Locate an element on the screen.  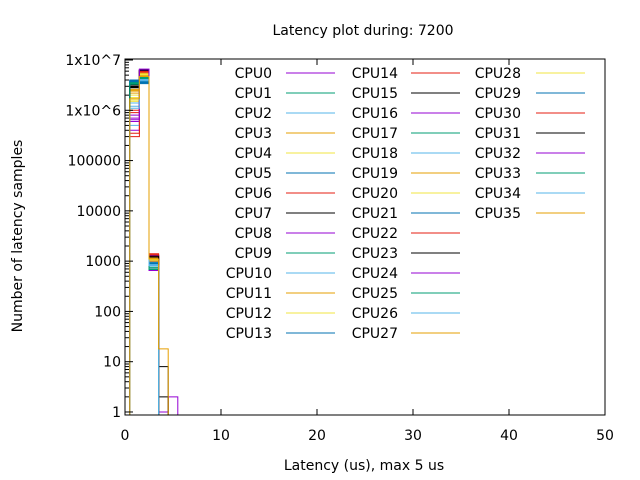
legend-label: CPU8 is located at coordinates (253, 234).